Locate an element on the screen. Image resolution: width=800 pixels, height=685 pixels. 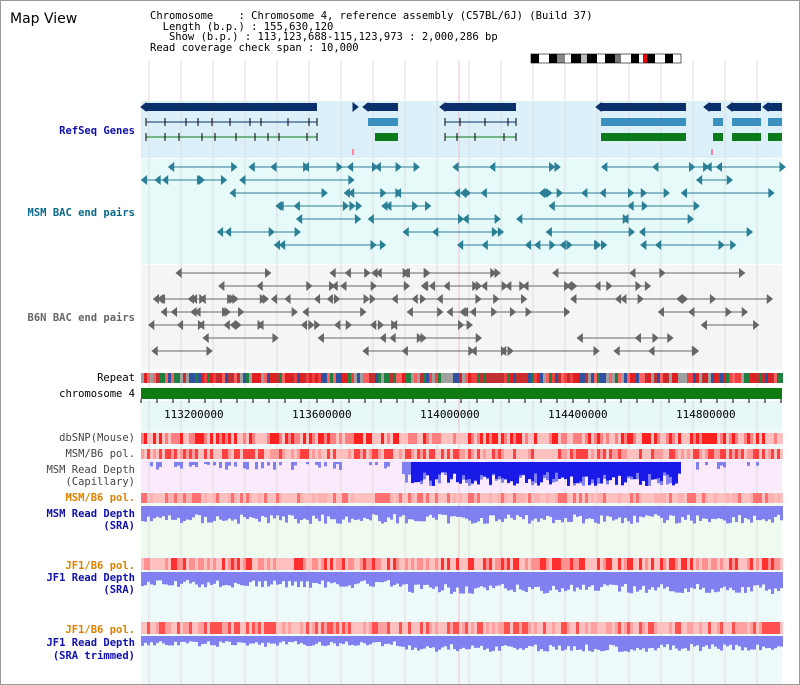
track-label-msm-bac: MSM BAC end pairs is located at coordinates (81, 213).